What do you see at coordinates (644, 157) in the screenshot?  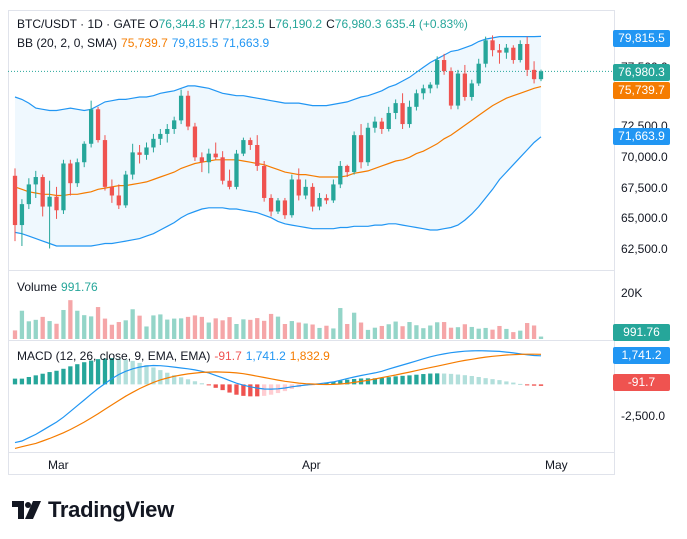 I see `price-tick: 70,000.0` at bounding box center [644, 157].